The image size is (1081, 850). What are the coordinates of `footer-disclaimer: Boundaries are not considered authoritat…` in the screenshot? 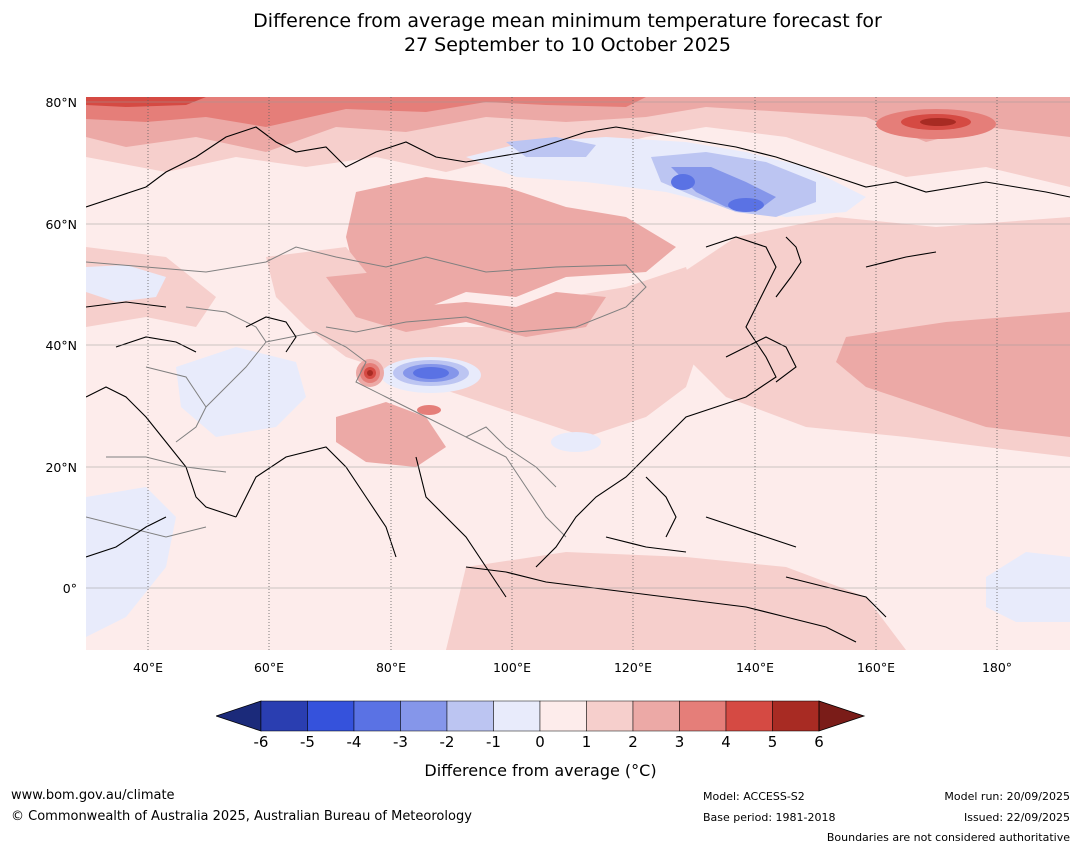 It's located at (948, 837).